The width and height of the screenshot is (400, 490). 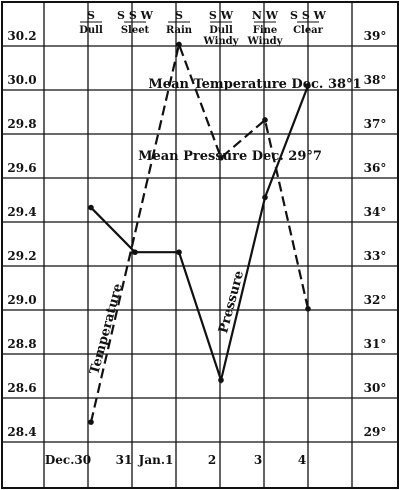 What do you see at coordinates (156, 460) in the screenshot?
I see `x-tick-label: Jan.1` at bounding box center [156, 460].